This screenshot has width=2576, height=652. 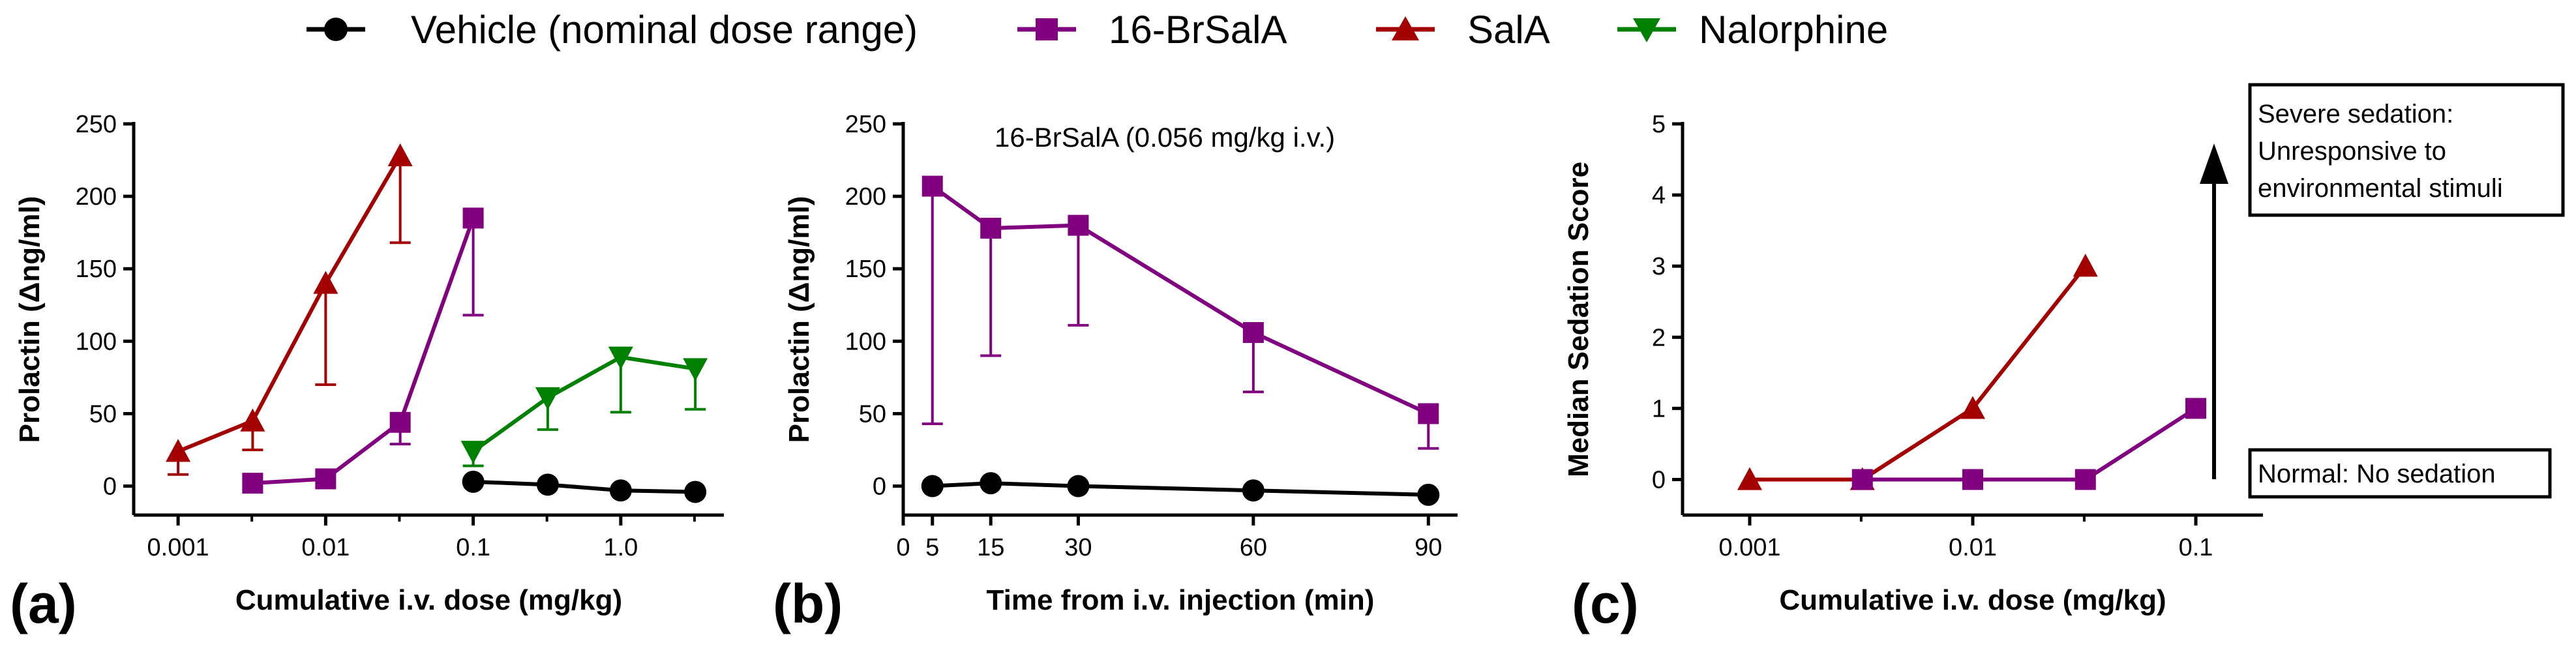 What do you see at coordinates (1405, 28) in the screenshot?
I see `legend-marker-triangle-up` at bounding box center [1405, 28].